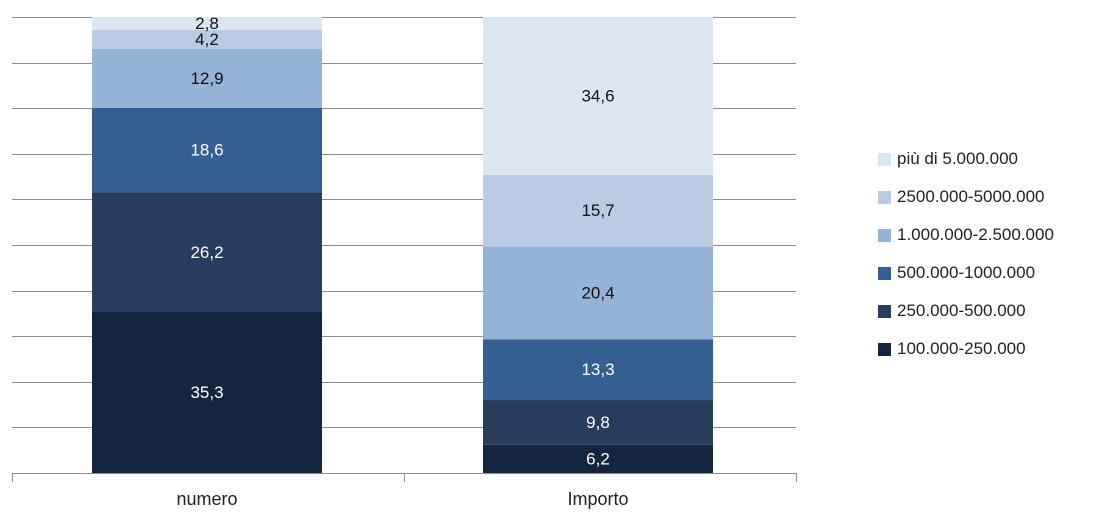  I want to click on data-label: 2,8, so click(207, 23).